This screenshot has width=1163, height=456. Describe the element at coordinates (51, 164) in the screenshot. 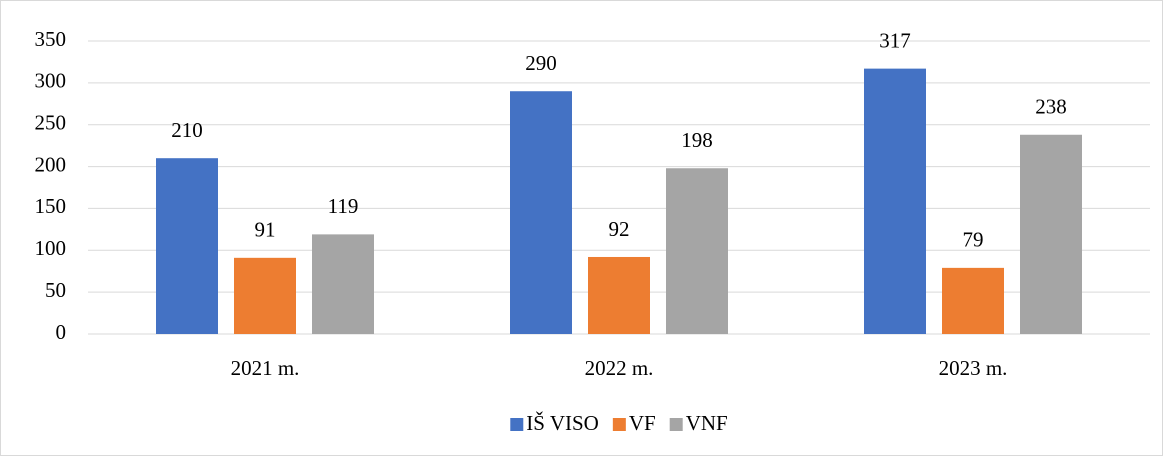

I see `y-tick-label: 200` at that location.